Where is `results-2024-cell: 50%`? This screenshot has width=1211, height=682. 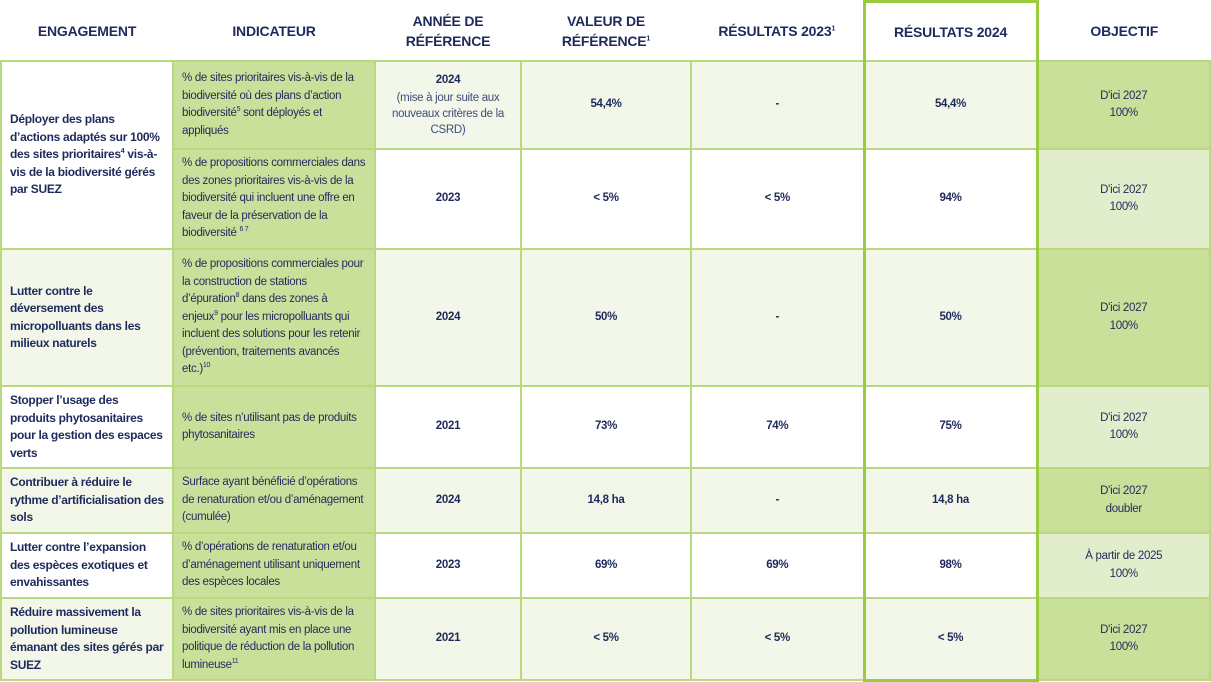 results-2024-cell: 50% is located at coordinates (950, 317).